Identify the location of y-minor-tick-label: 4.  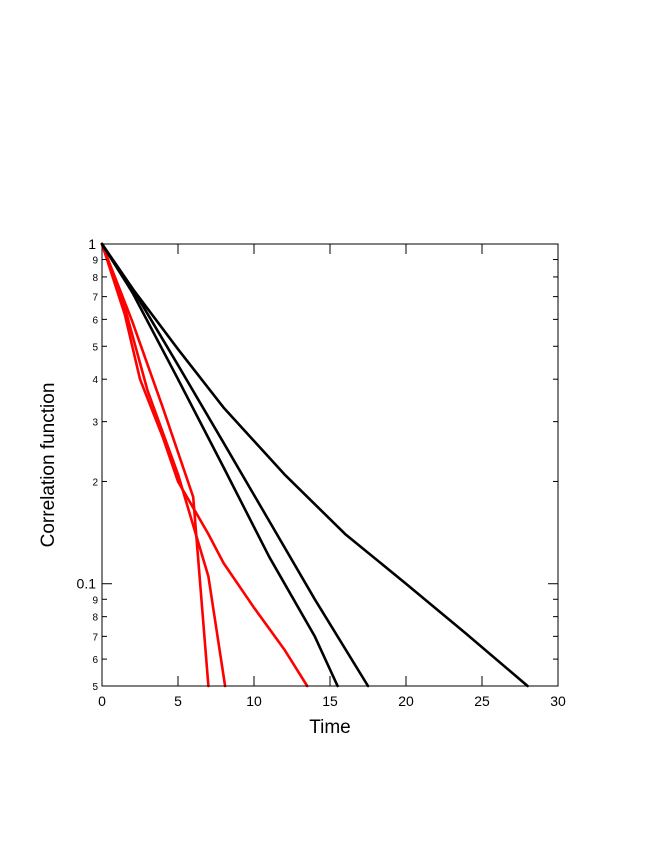
(95, 380).